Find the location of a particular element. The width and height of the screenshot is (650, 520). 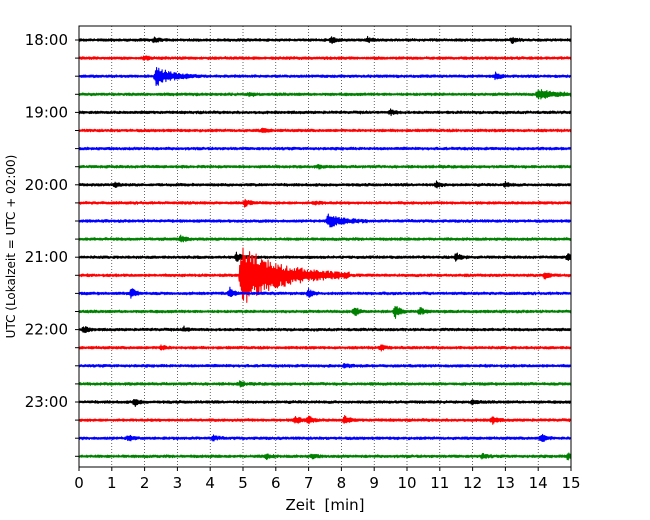

x-tick-label: 9 is located at coordinates (374, 483).